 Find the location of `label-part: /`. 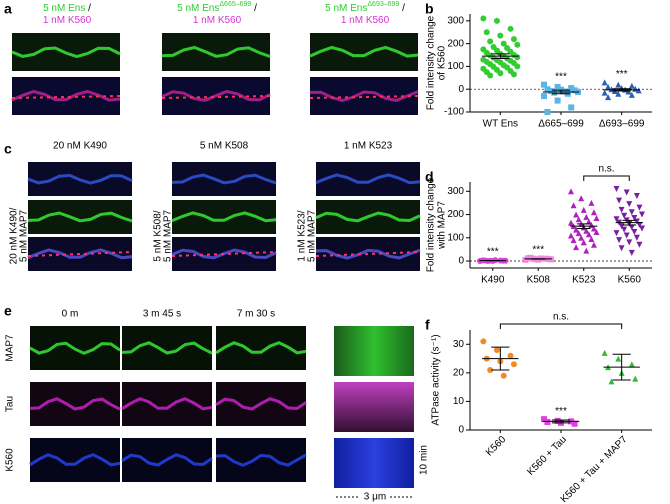

label-part: / is located at coordinates (402, 8).